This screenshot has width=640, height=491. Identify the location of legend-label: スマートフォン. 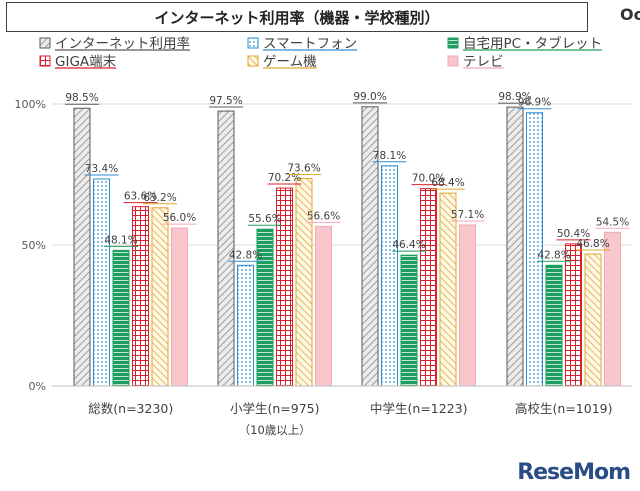
(310, 44).